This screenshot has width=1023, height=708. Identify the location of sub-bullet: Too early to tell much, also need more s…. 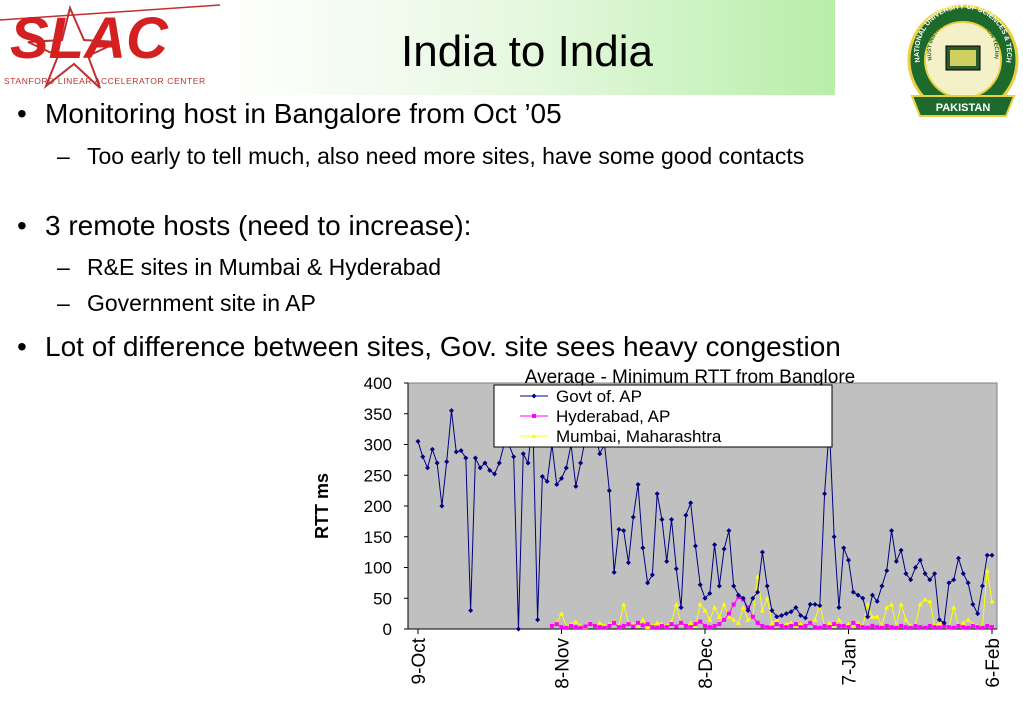
(512, 156).